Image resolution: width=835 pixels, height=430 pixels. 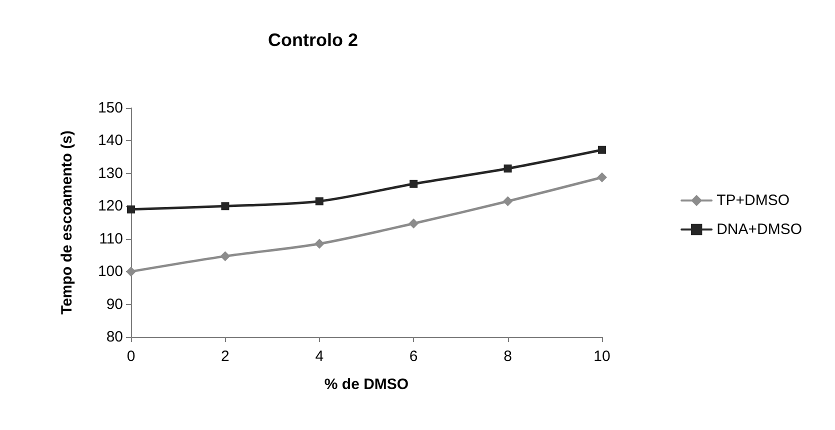 What do you see at coordinates (110, 141) in the screenshot?
I see `y-tick-label: 140` at bounding box center [110, 141].